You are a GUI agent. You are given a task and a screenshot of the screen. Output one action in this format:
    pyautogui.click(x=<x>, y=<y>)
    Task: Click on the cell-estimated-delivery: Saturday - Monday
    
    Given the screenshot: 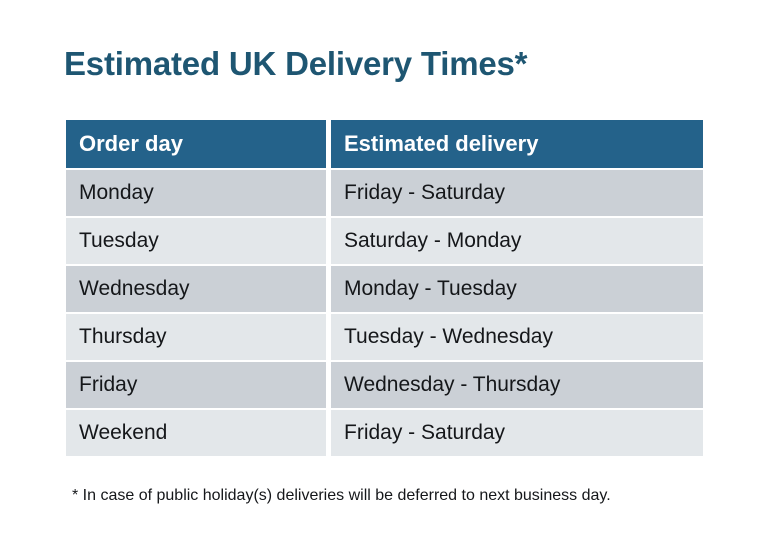 What is the action you would take?
    pyautogui.click(x=517, y=241)
    